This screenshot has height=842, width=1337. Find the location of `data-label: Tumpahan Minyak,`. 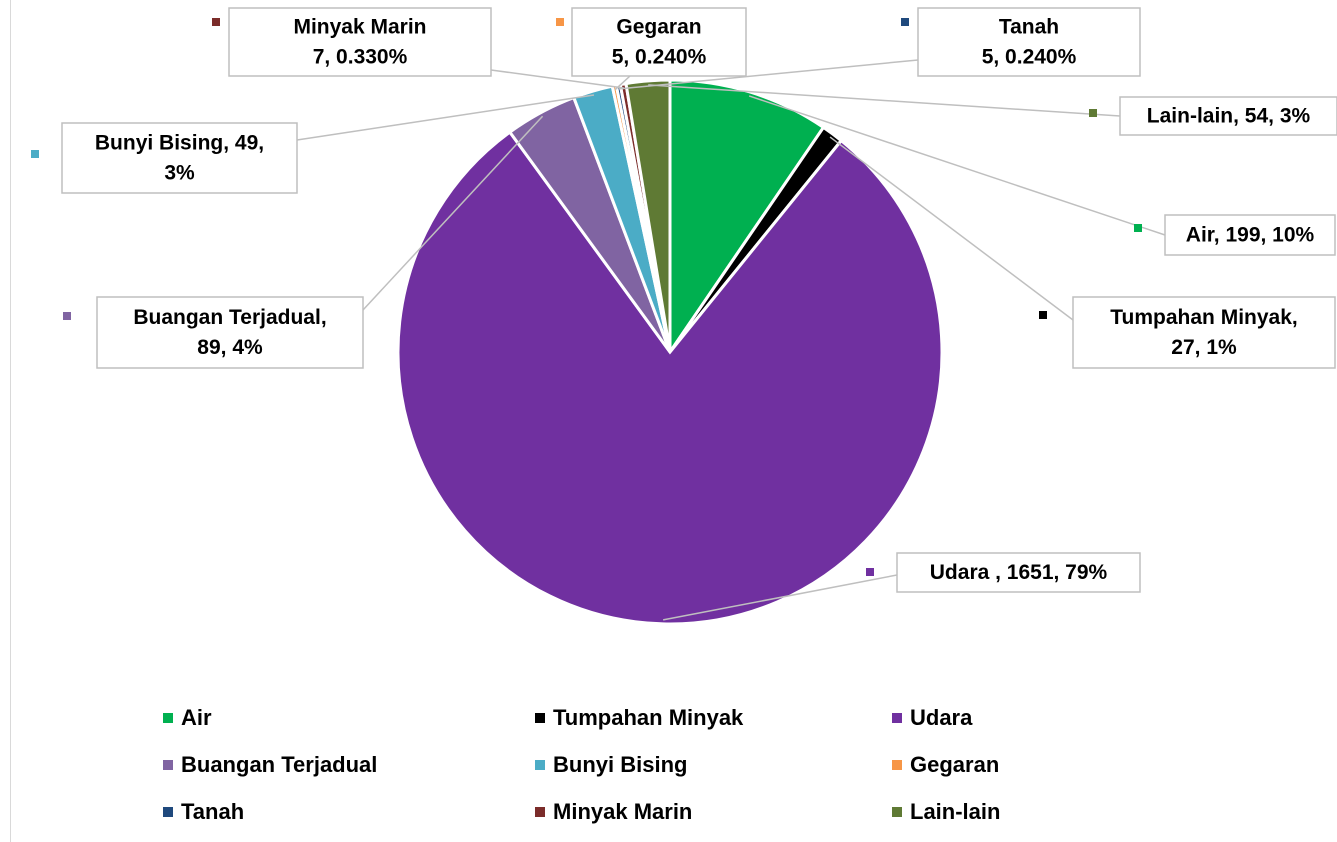

data-label: Tumpahan Minyak, is located at coordinates (1203, 317).